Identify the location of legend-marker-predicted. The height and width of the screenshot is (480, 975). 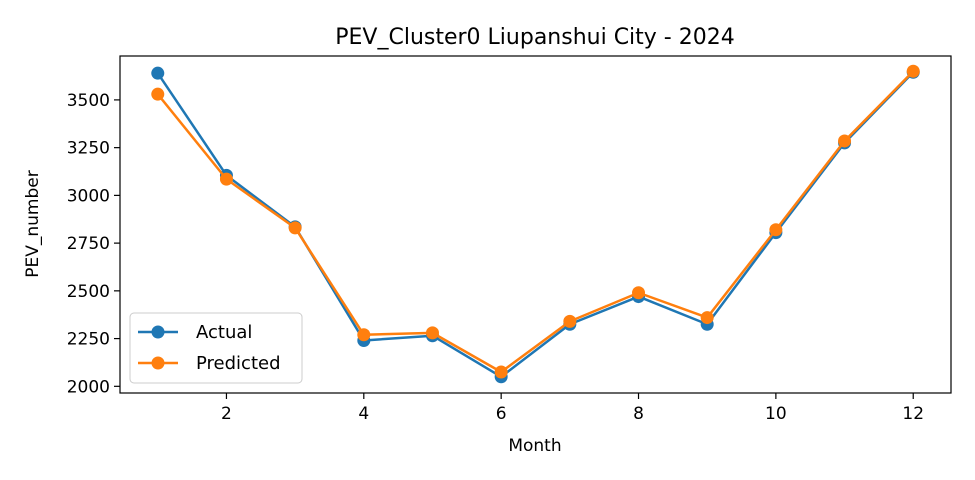
(158, 363).